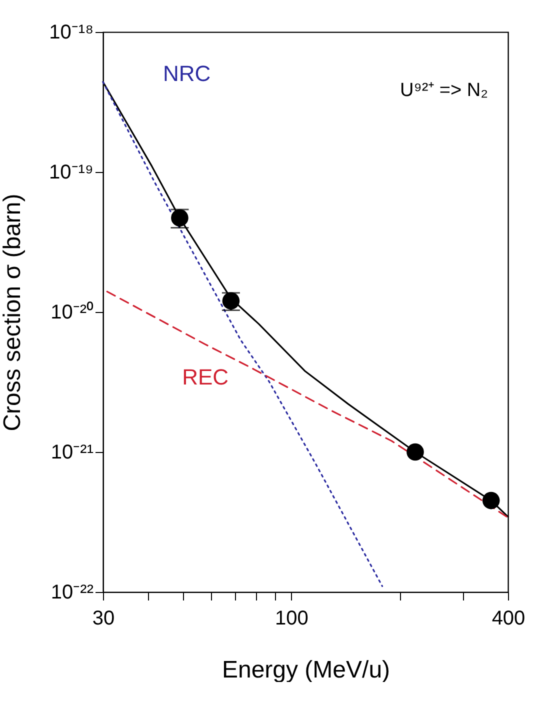 The width and height of the screenshot is (558, 722). I want to click on text: NRC, so click(187, 73).